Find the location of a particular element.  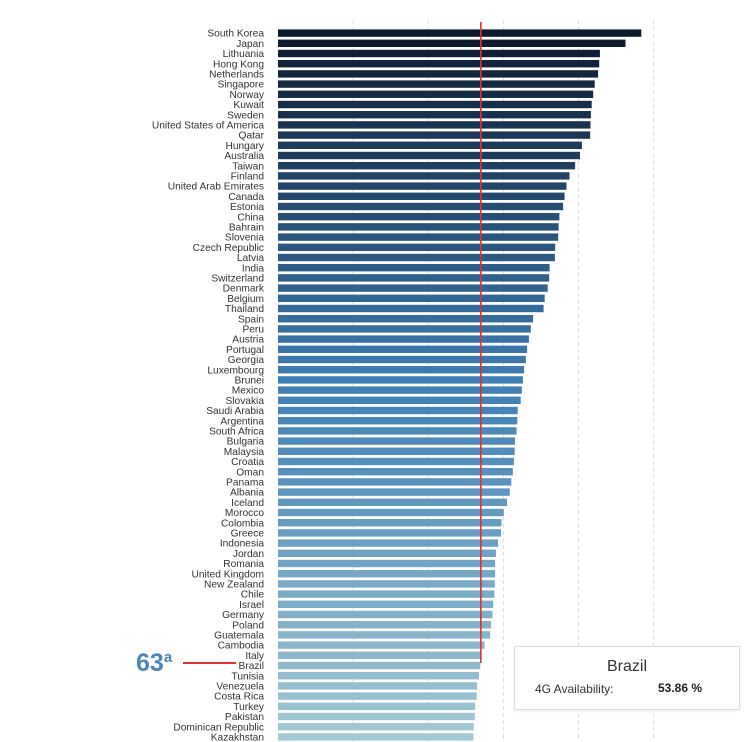

category-label: United Kingdom is located at coordinates (228, 574).